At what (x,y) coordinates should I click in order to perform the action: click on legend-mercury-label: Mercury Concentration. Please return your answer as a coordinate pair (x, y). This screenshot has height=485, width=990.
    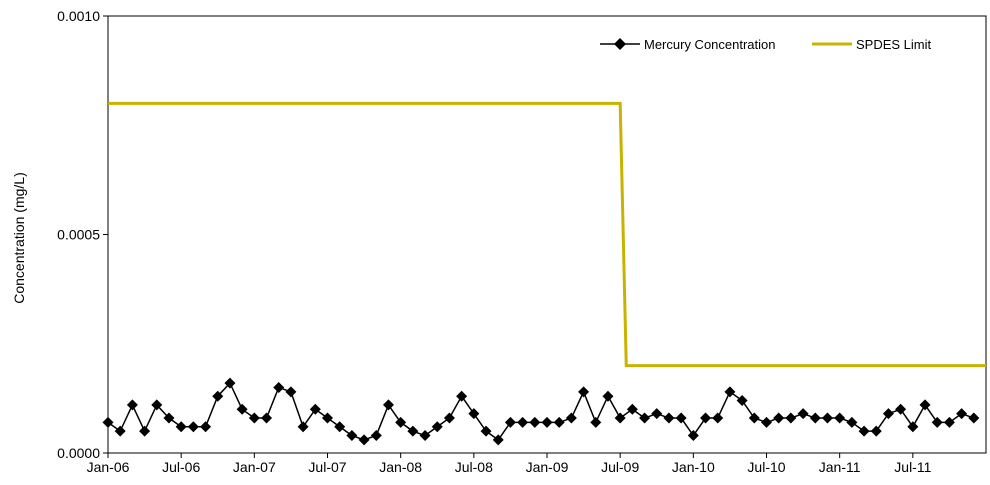
    Looking at the image, I should click on (710, 44).